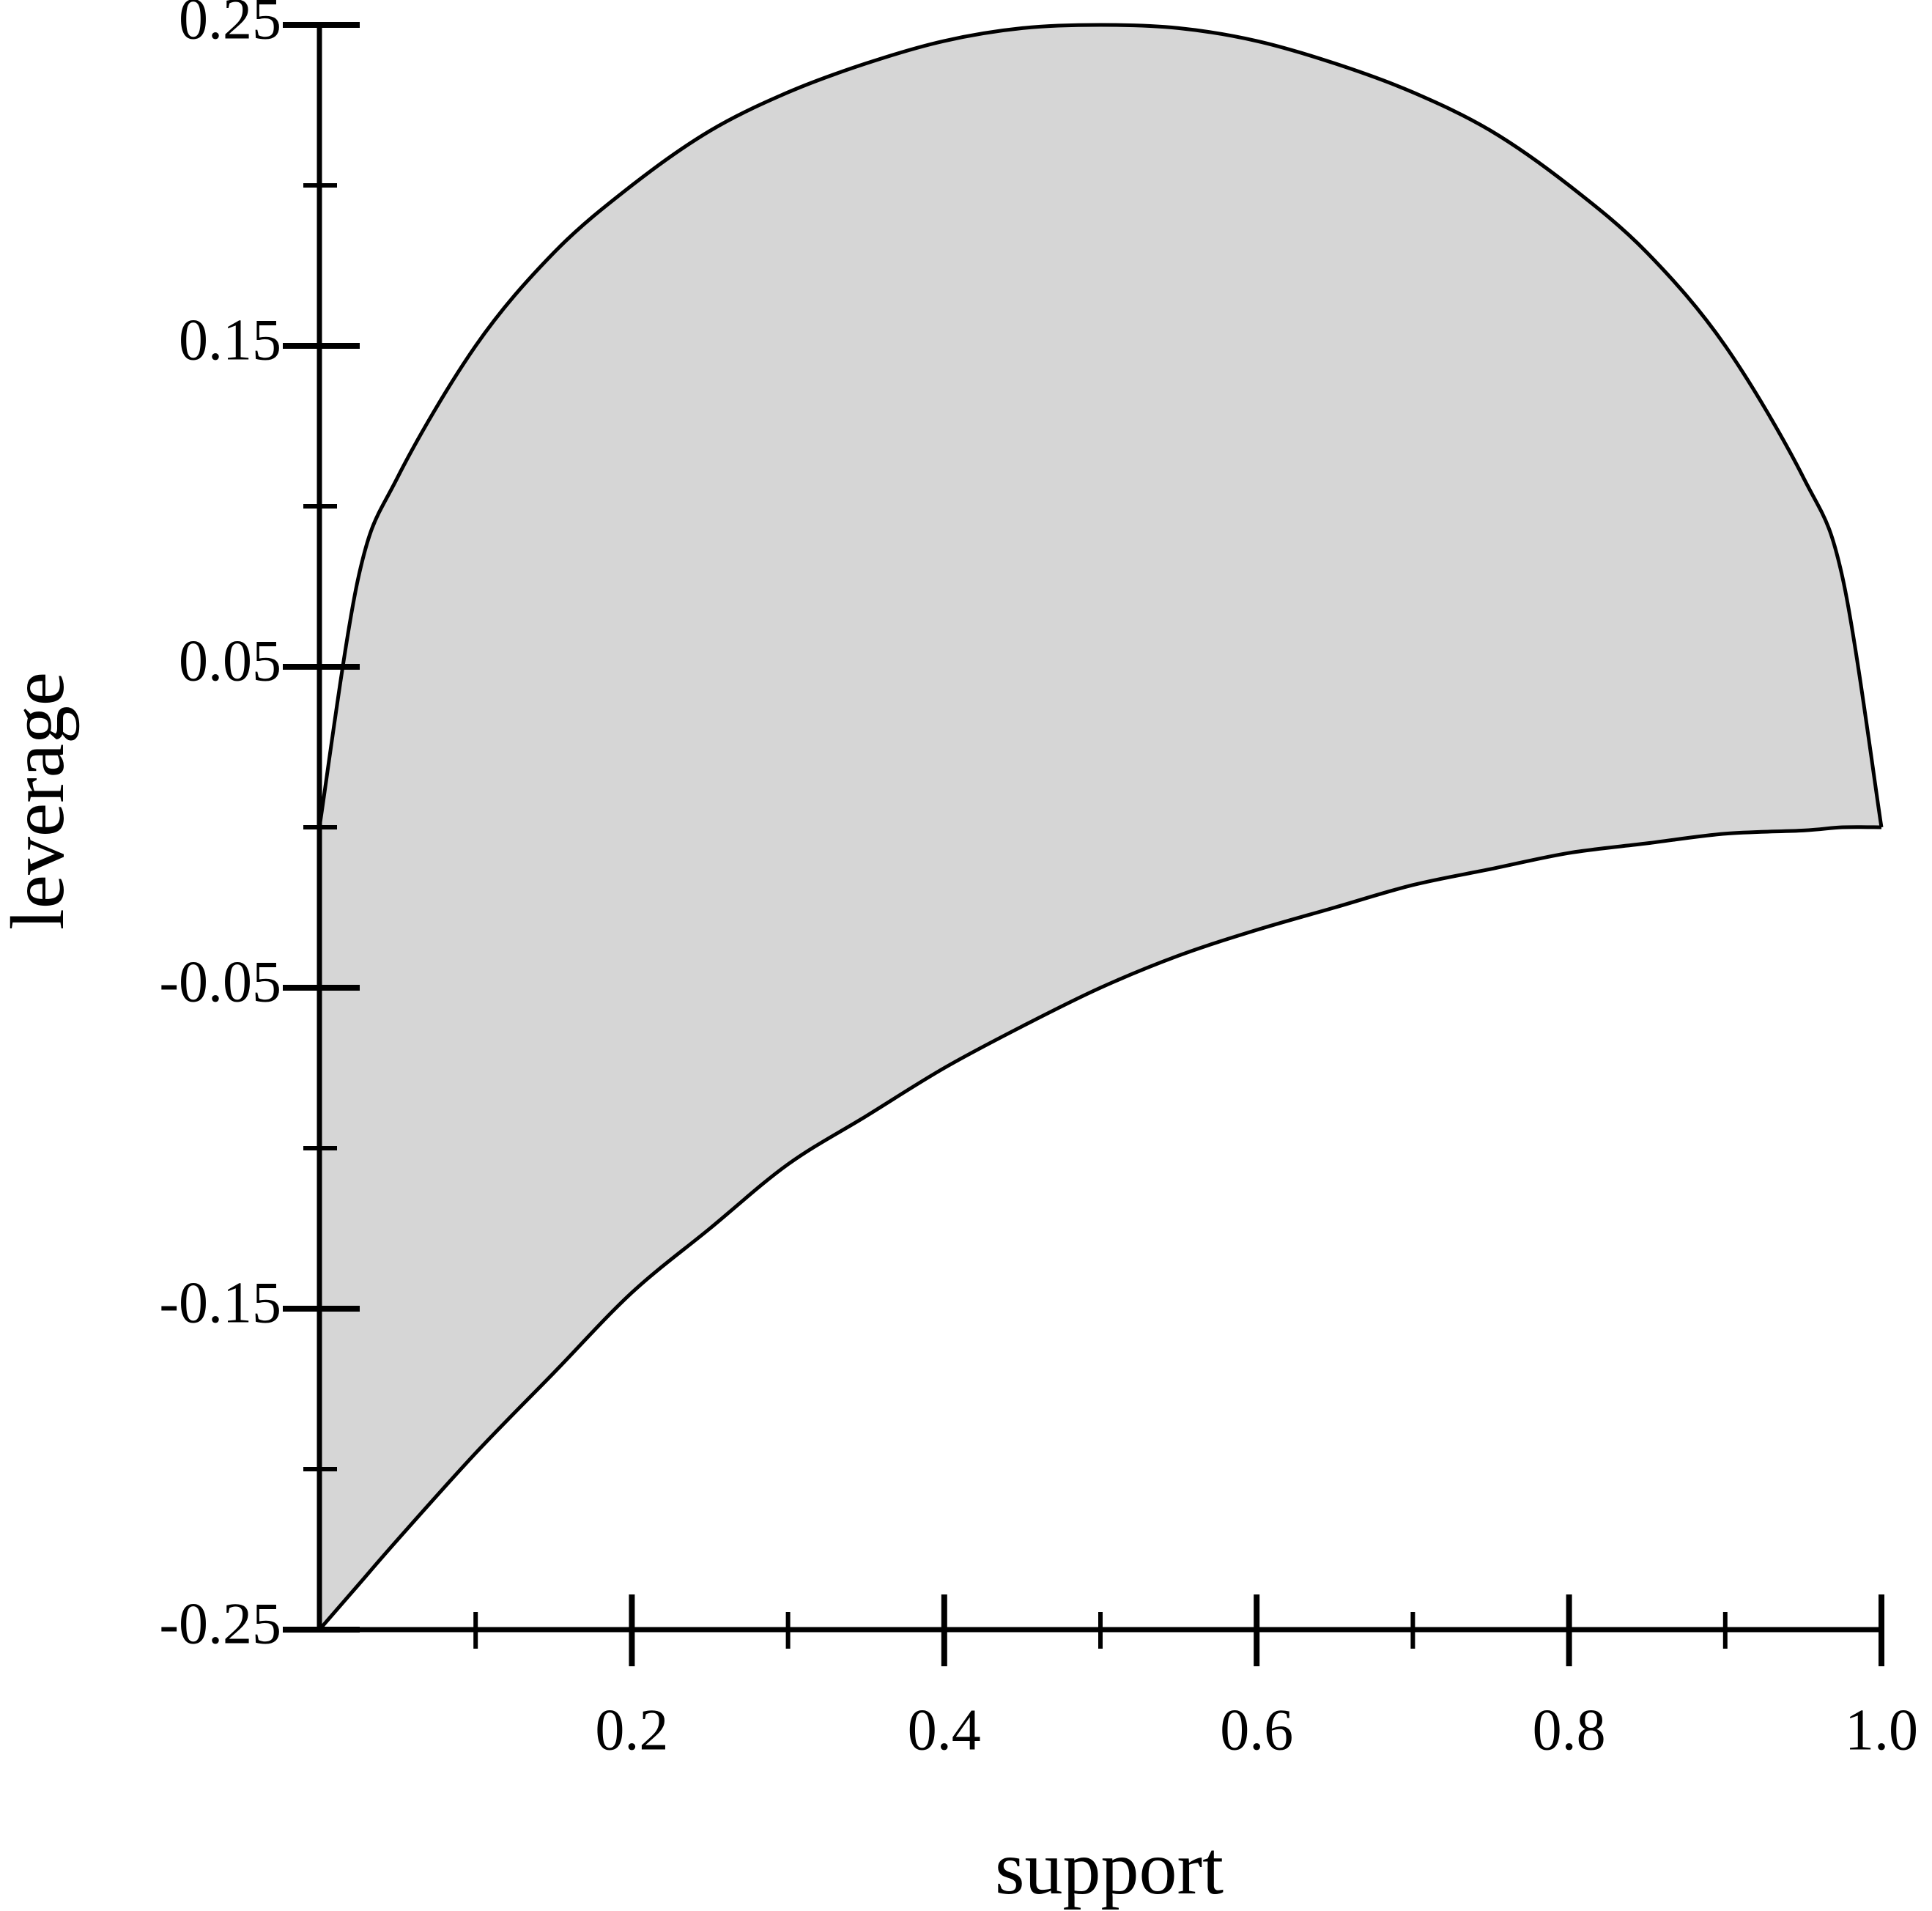  I want to click on y-tick-label: -0.25, so click(220, 1624).